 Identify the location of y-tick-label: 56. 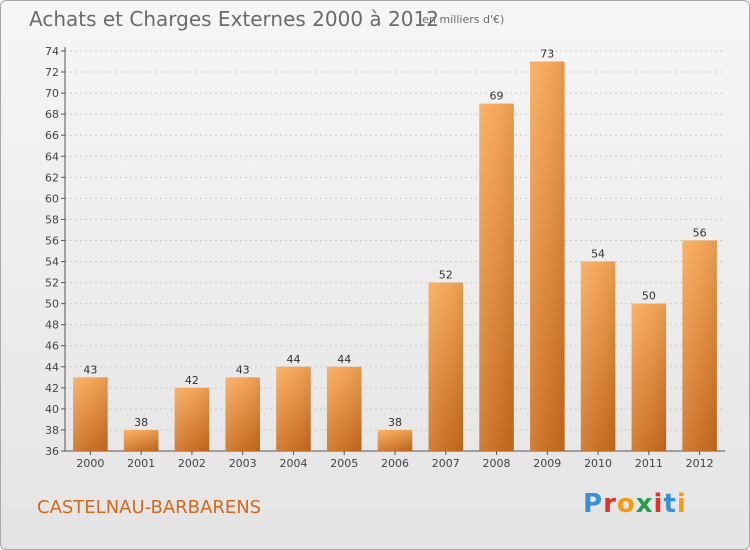
(52, 240).